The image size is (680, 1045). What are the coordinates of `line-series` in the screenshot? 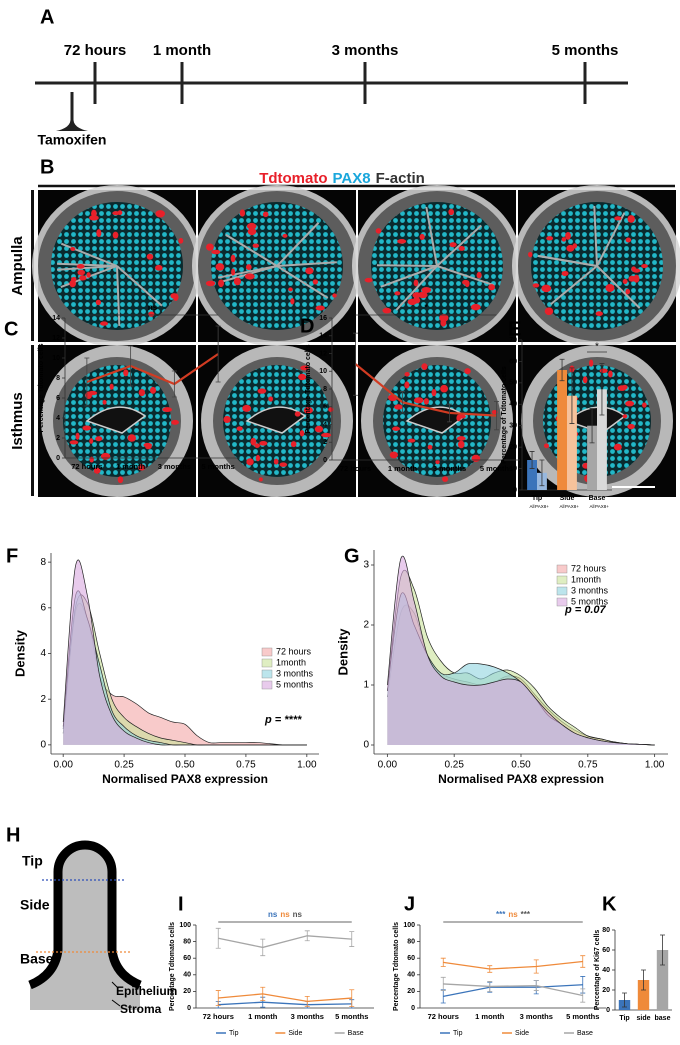 It's located at (285, 1003).